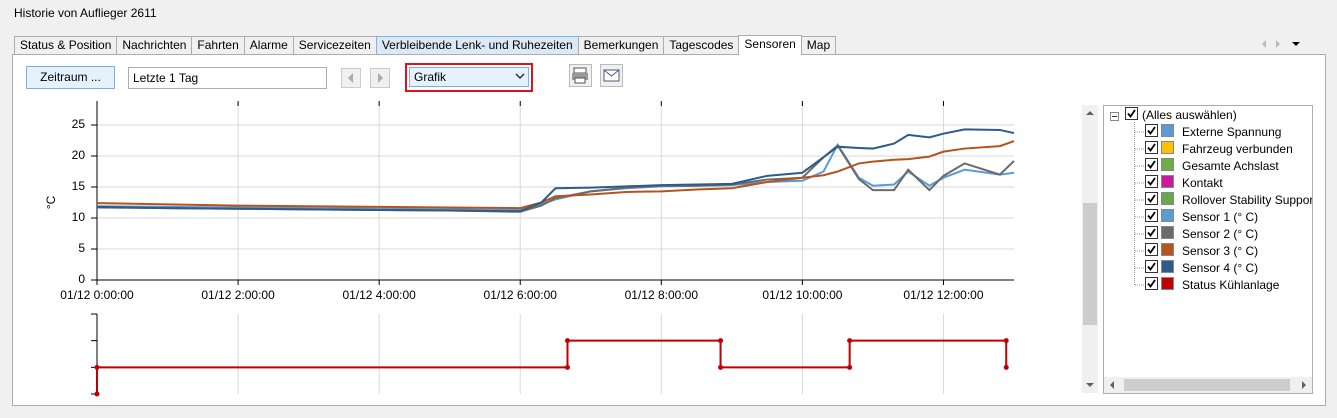 This screenshot has width=1337, height=418. Describe the element at coordinates (1122, 199) in the screenshot. I see `tree-lines` at that location.